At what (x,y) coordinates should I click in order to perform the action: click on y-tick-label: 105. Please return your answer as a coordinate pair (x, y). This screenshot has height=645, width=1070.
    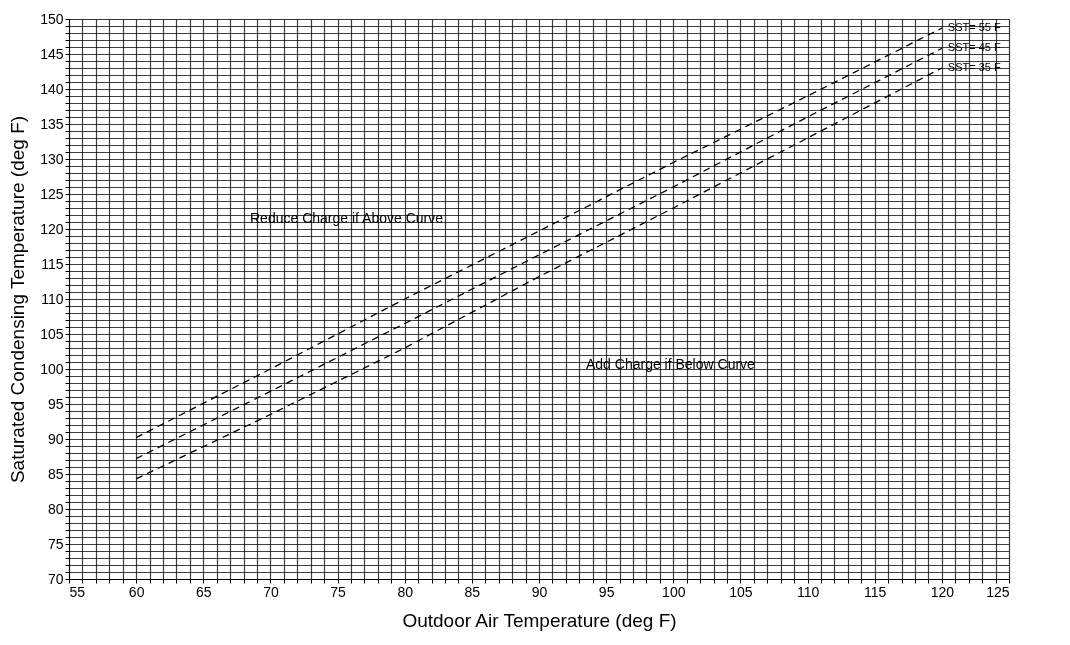
    Looking at the image, I should click on (52, 333).